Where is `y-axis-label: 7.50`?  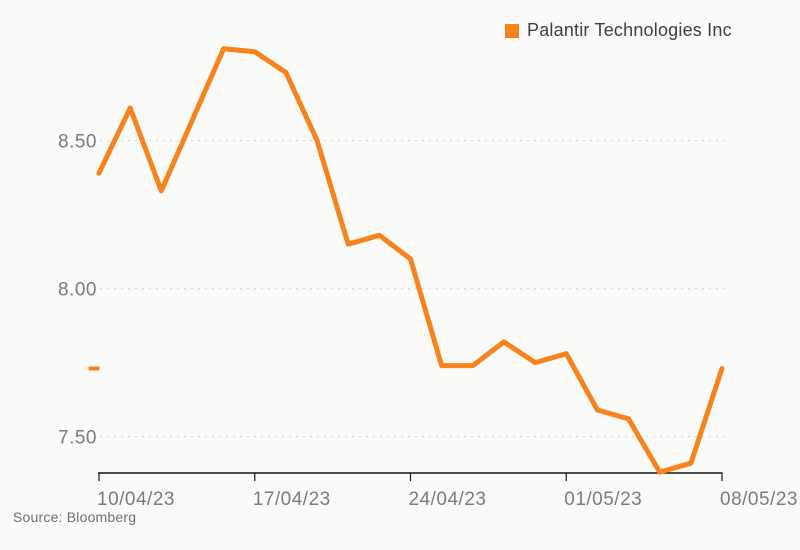
y-axis-label: 7.50 is located at coordinates (77, 438).